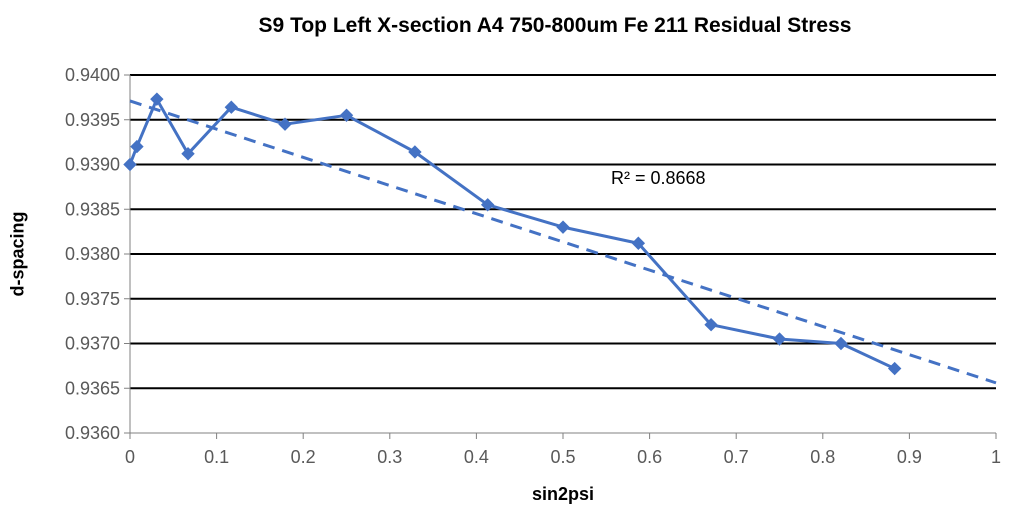 The width and height of the screenshot is (1024, 518). I want to click on y-tick-label: 0.9375, so click(92, 299).